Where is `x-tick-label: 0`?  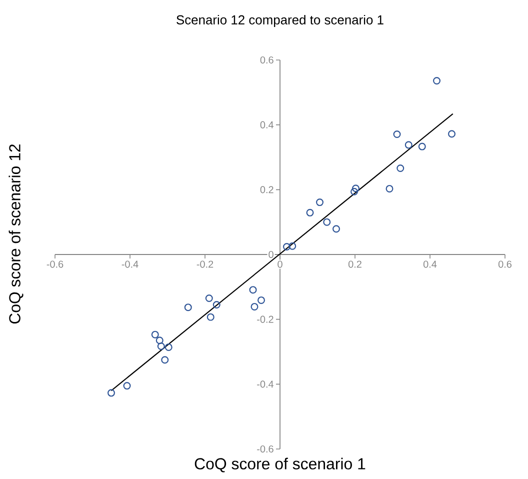 x-tick-label: 0 is located at coordinates (280, 264).